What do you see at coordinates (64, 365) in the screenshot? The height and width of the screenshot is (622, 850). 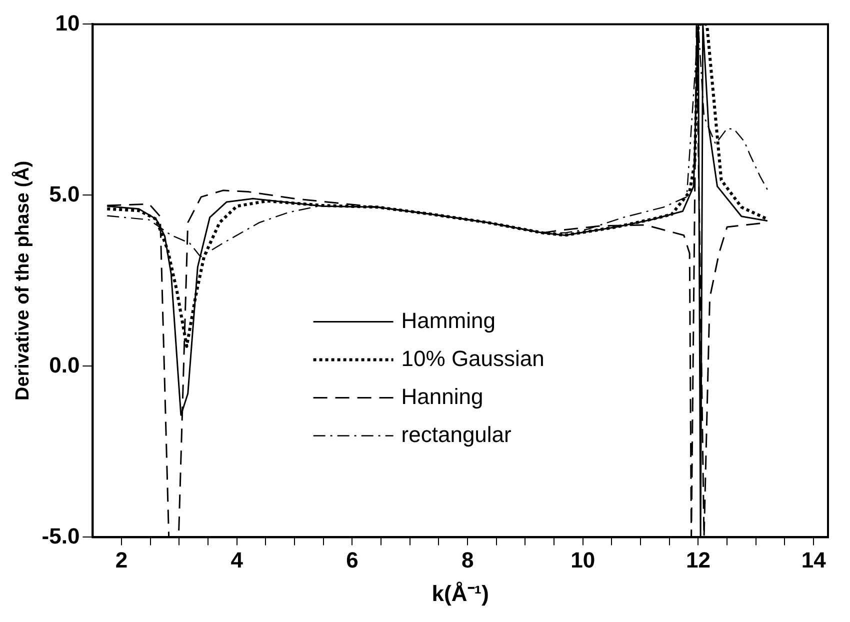 I see `y-tick-label: 0.0` at bounding box center [64, 365].